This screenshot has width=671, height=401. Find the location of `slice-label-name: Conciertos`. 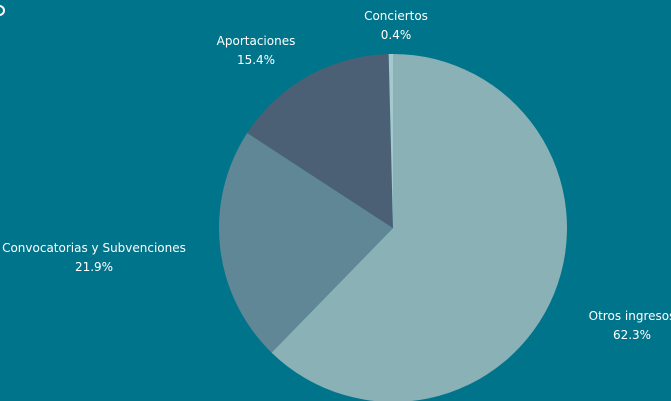

slice-label-name: Conciertos is located at coordinates (396, 16).